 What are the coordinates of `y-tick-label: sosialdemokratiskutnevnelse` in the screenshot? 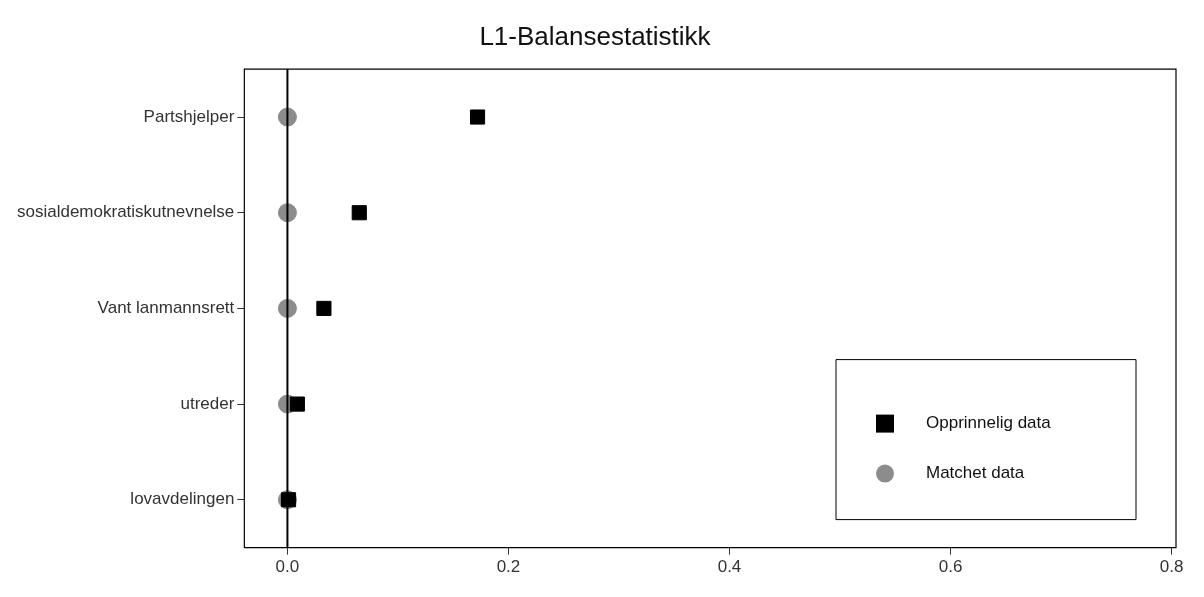 It's located at (125, 212).